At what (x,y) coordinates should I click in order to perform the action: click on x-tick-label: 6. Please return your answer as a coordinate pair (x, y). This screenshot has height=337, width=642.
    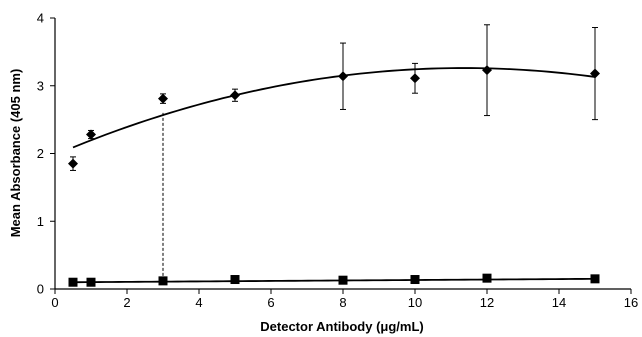
    Looking at the image, I should click on (270, 302).